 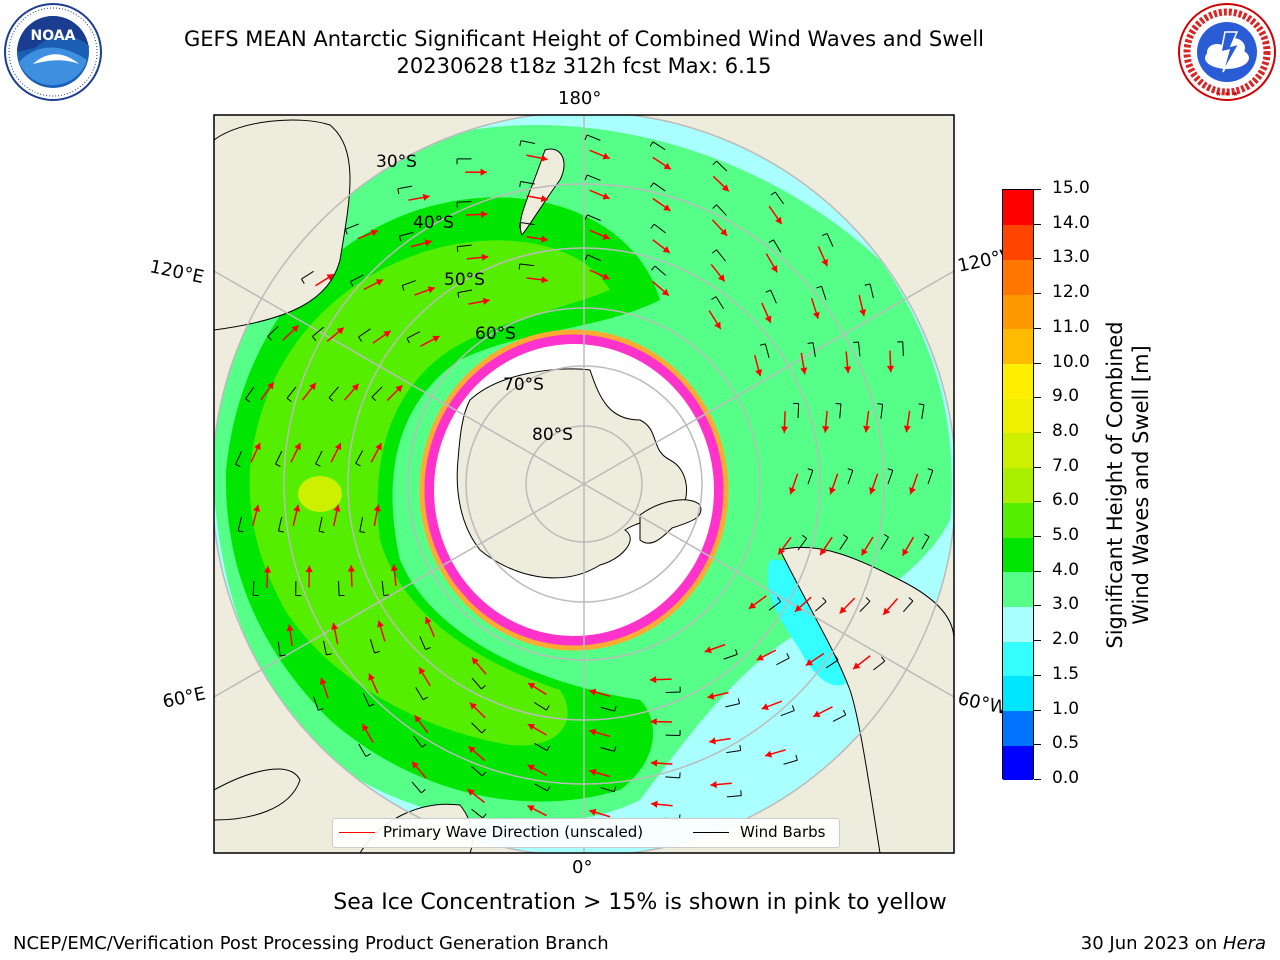 What do you see at coordinates (1066, 604) in the screenshot?
I see `colorbar-tick-label: 3.0` at bounding box center [1066, 604].